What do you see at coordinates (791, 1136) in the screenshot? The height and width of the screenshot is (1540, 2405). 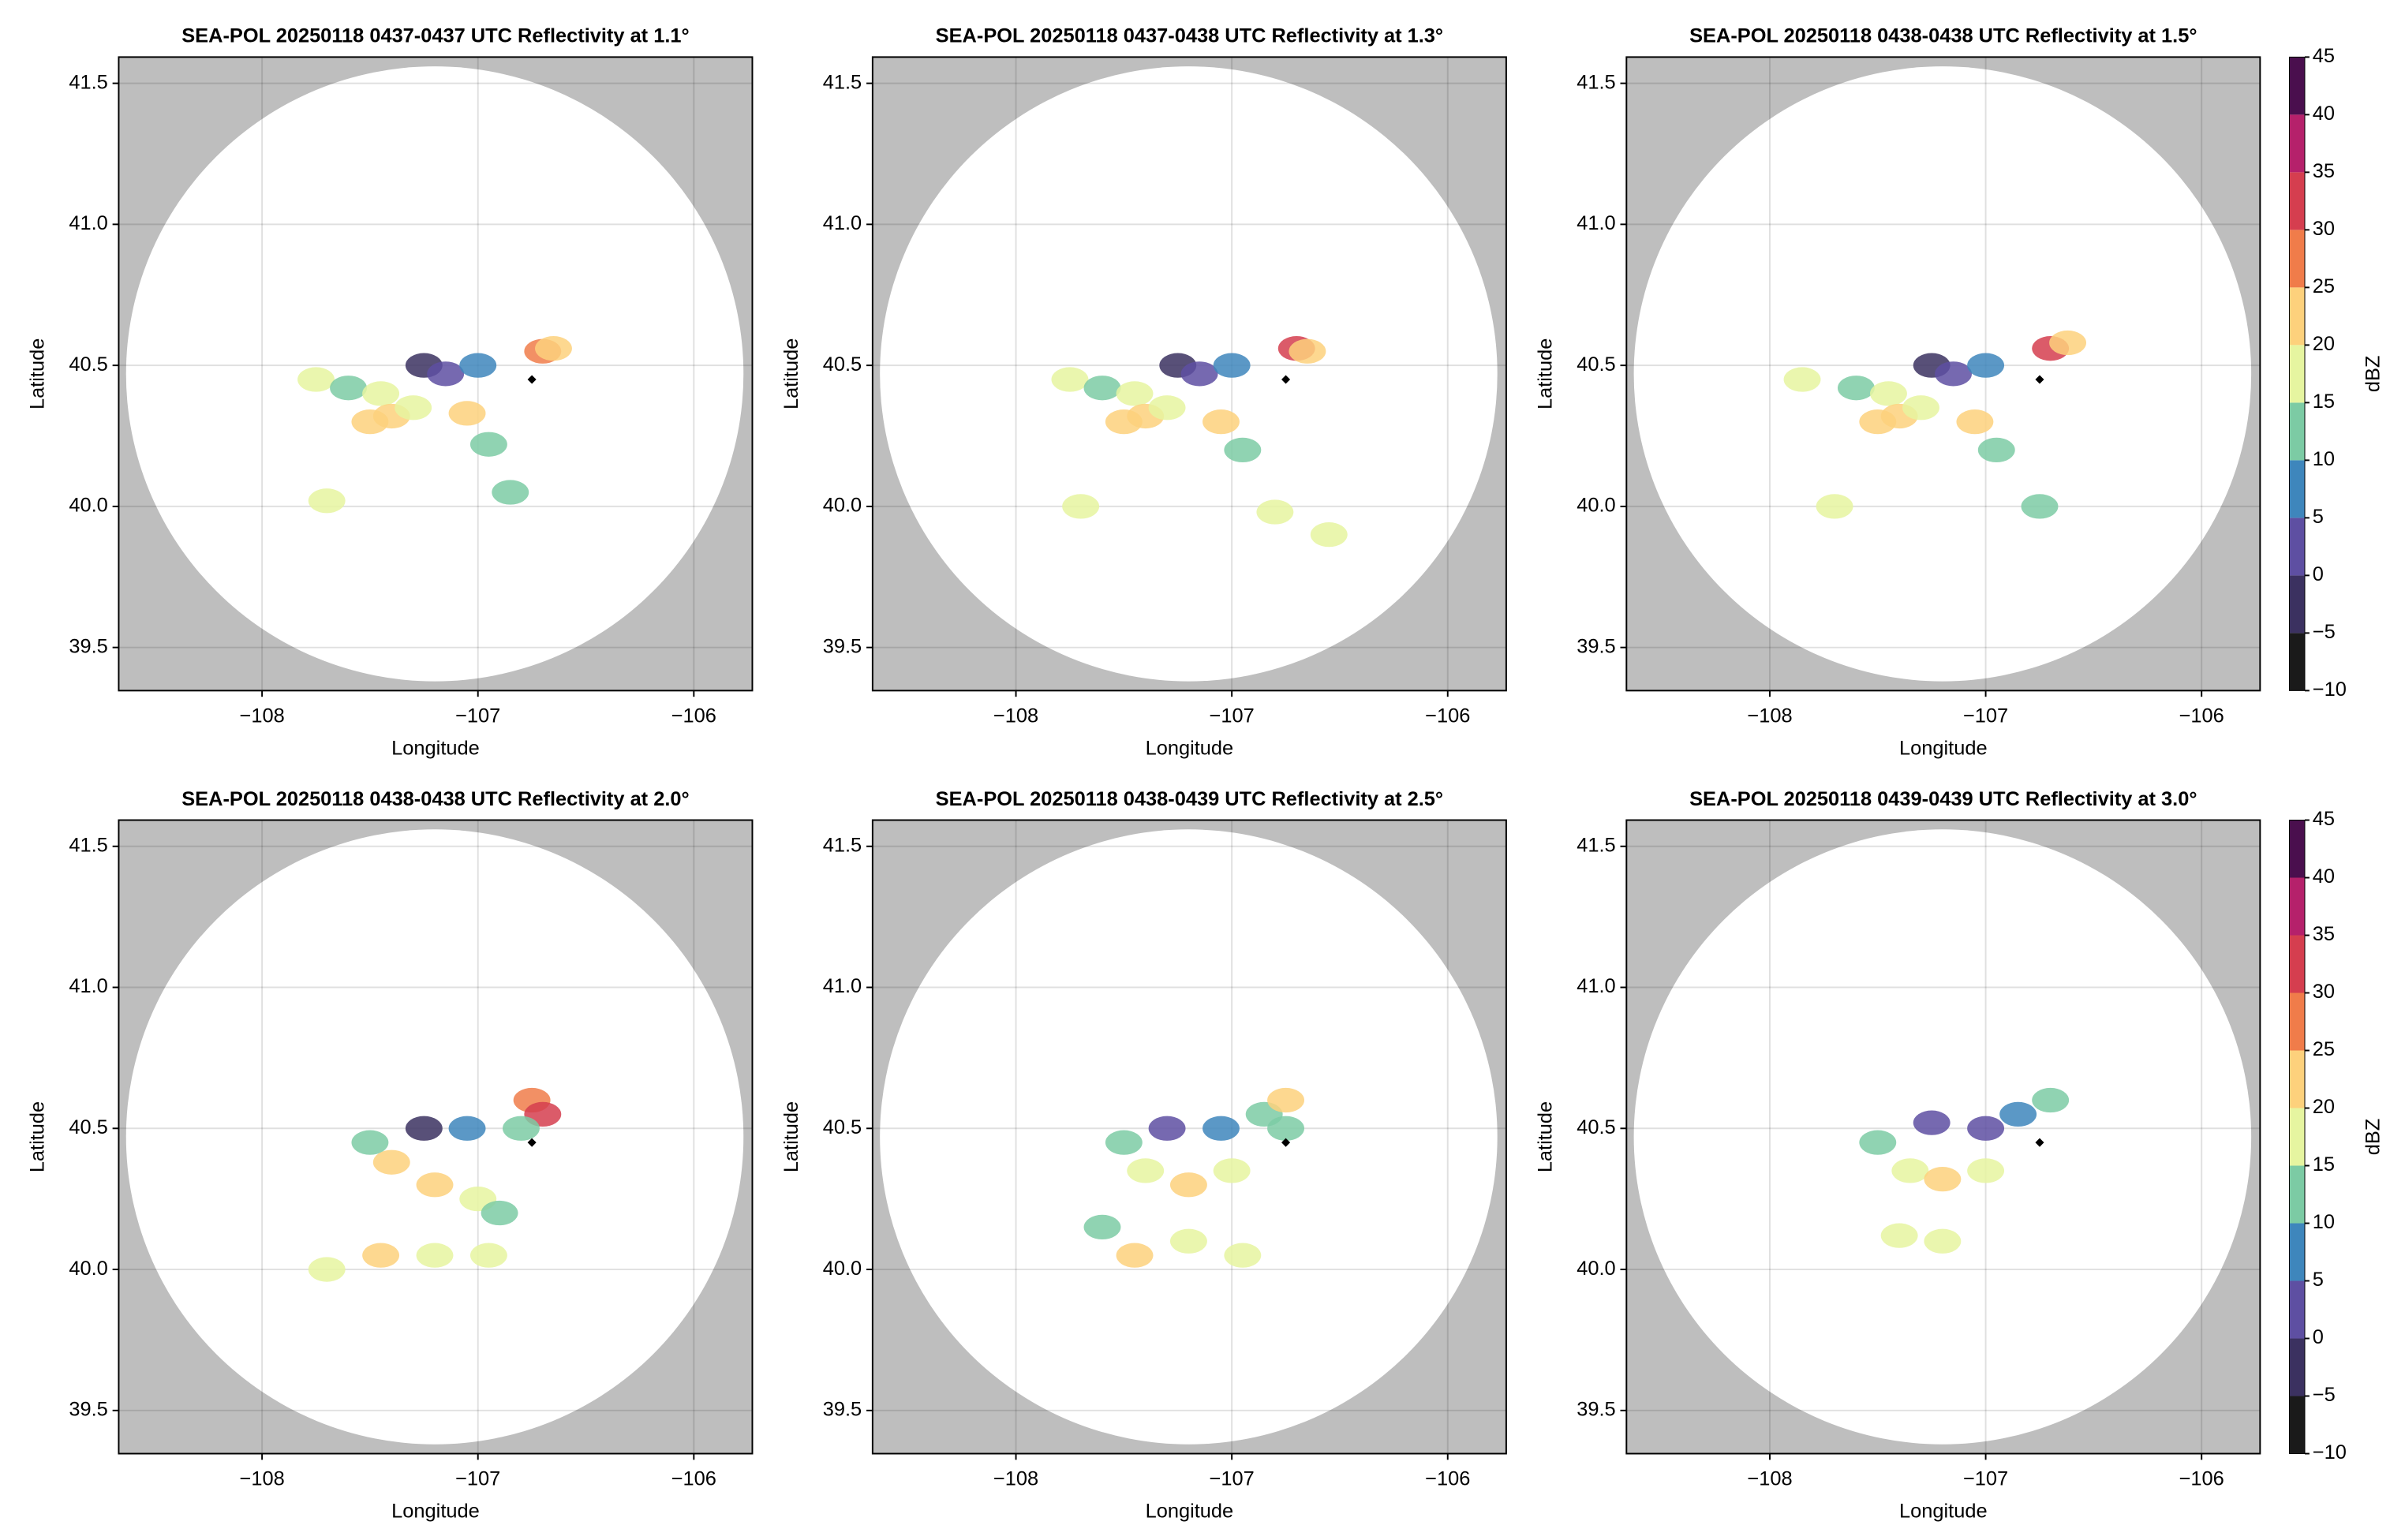 I see `y-axis-label: Latitude` at bounding box center [791, 1136].